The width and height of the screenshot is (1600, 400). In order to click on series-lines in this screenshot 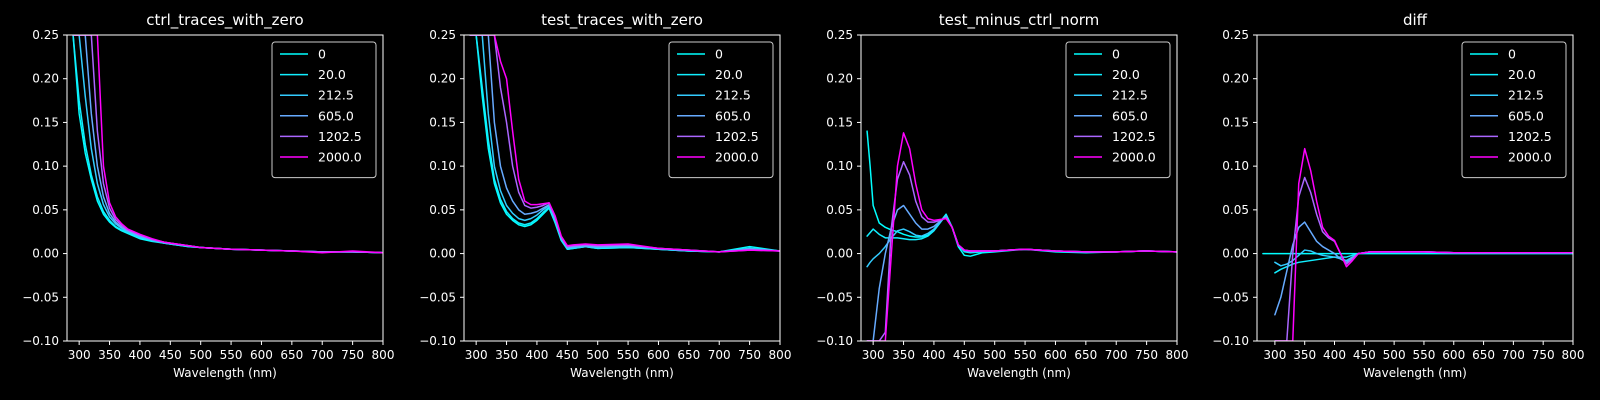, I will do `click(227, 144)`.